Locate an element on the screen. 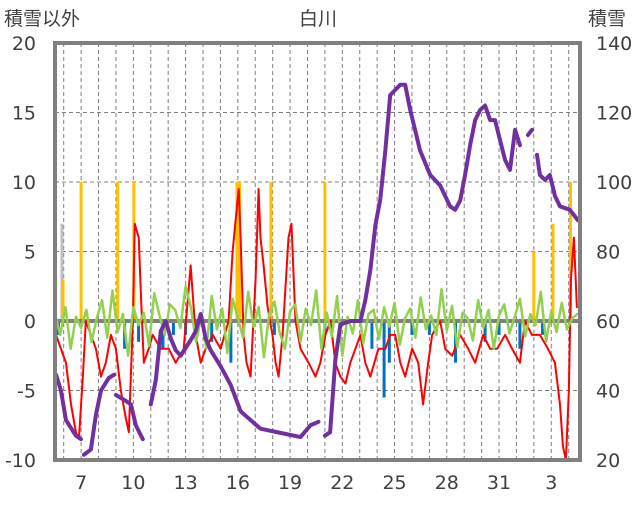 This screenshot has width=636, height=505. left-axis-label: 積雪以外 is located at coordinates (42, 19).